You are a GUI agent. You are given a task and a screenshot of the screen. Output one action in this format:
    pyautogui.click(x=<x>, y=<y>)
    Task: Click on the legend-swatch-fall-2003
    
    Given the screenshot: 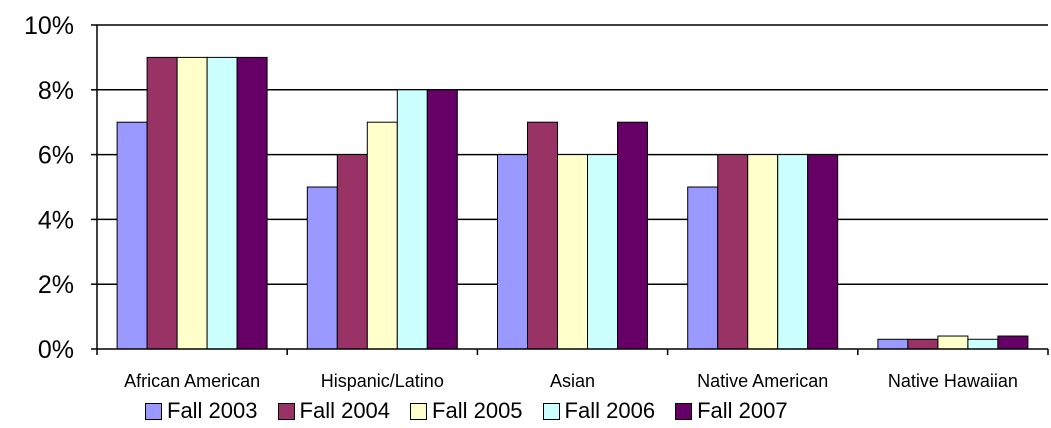 What is the action you would take?
    pyautogui.click(x=153, y=411)
    